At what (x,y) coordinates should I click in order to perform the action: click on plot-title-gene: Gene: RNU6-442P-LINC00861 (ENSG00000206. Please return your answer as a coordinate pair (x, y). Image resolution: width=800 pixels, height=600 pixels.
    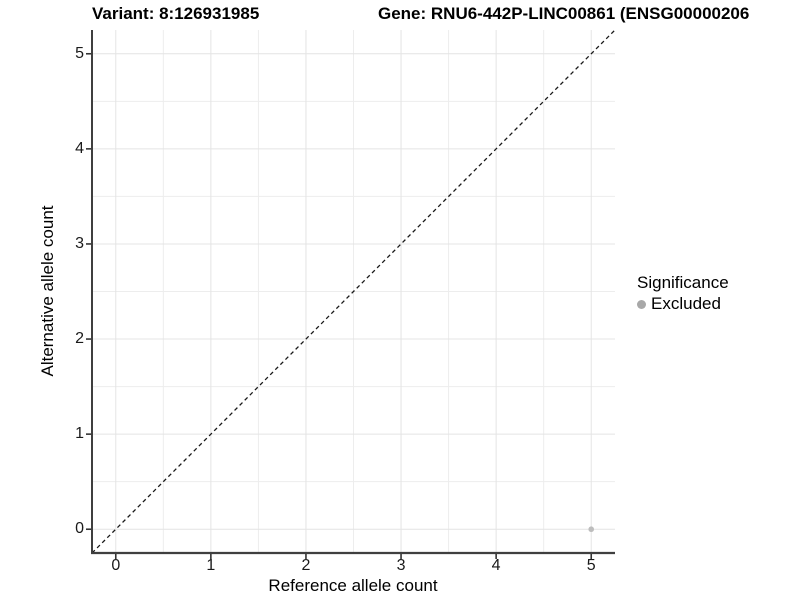
    Looking at the image, I should click on (564, 13).